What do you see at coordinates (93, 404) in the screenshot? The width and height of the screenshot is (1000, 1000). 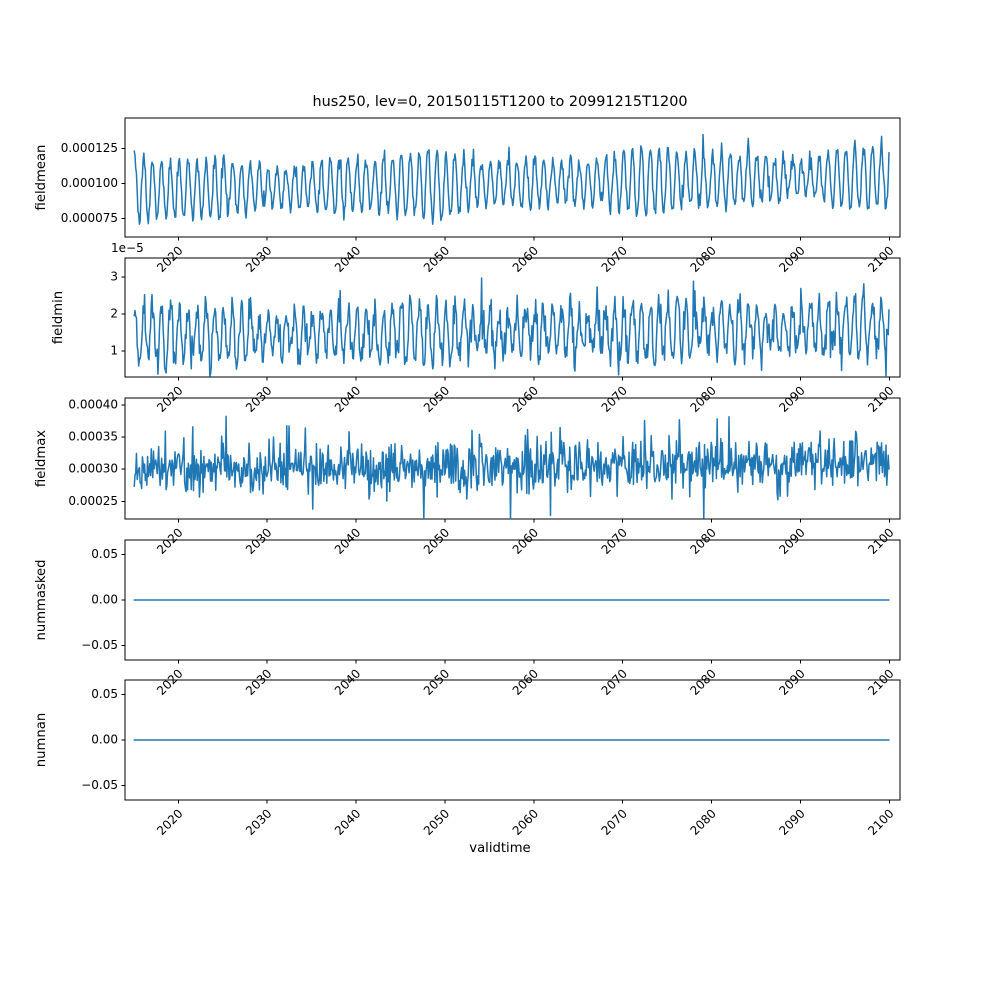 I see `y-tick-label: 0.00040` at bounding box center [93, 404].